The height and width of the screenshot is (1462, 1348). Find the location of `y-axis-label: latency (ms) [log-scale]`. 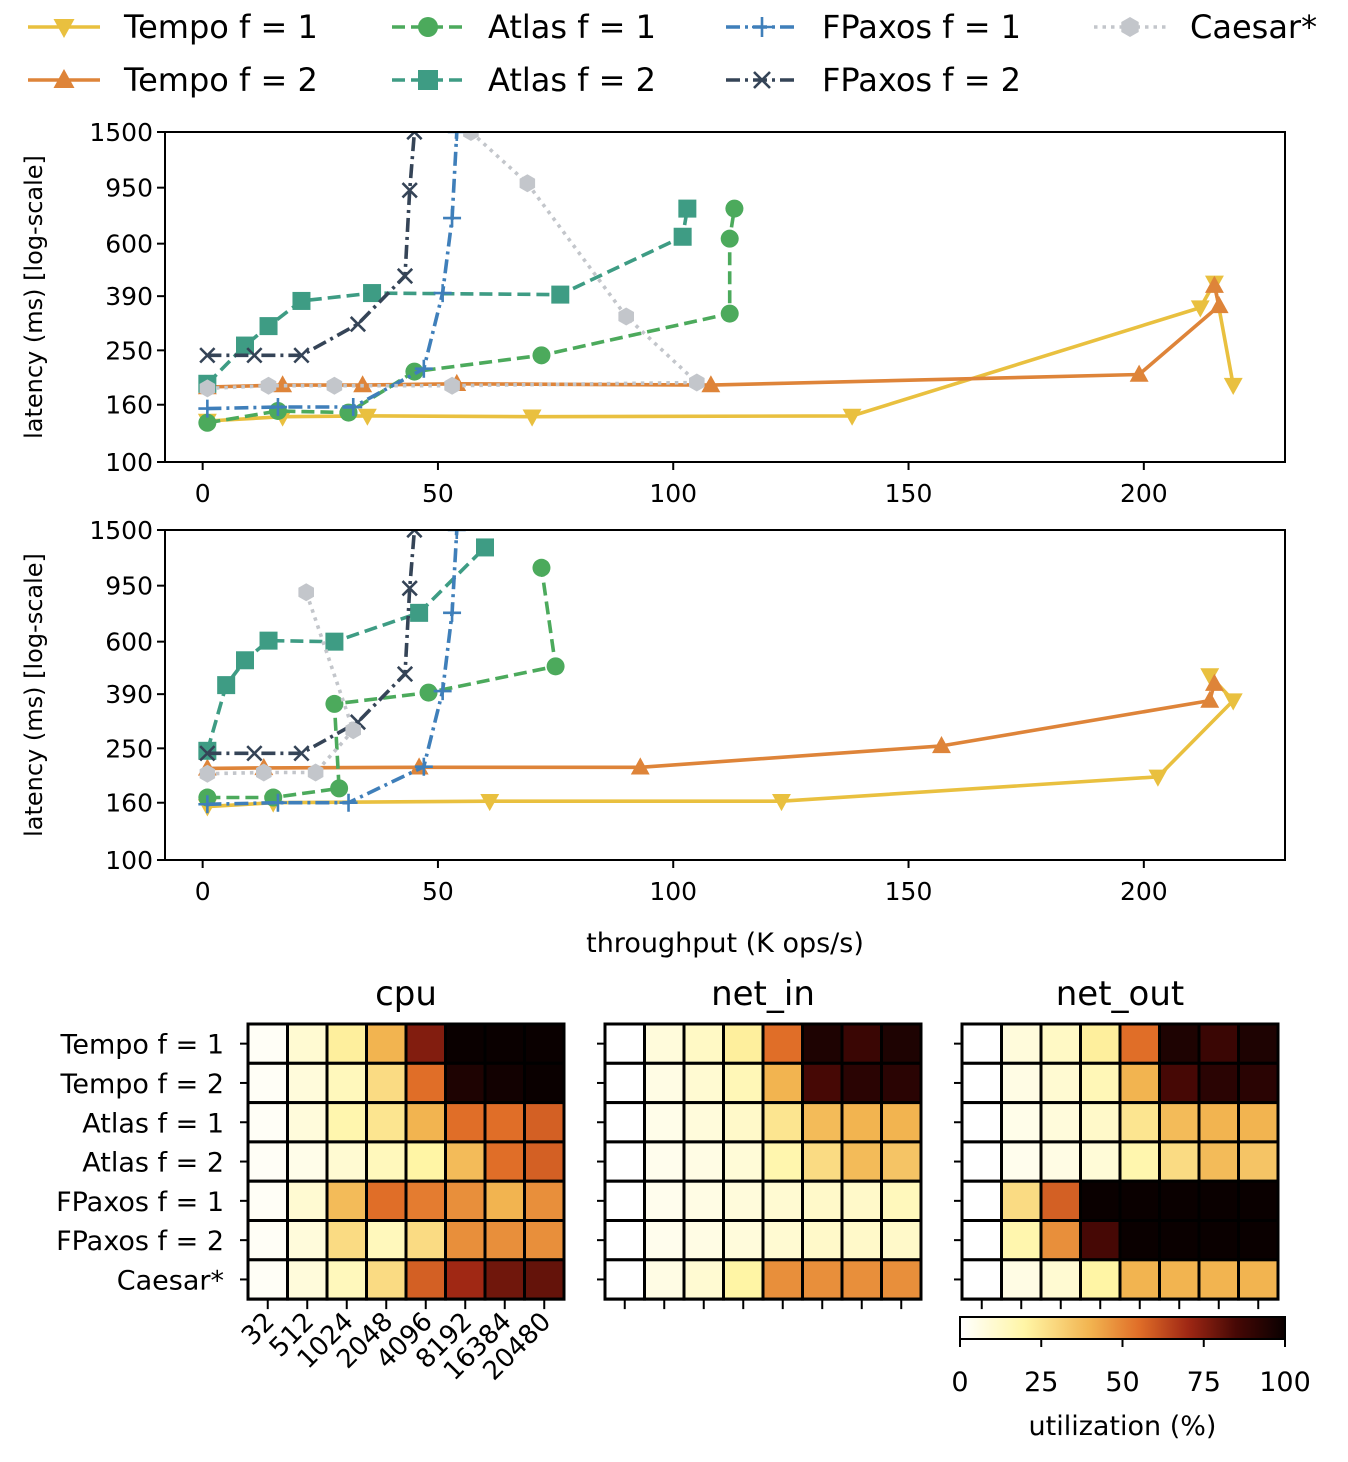

y-axis-label: latency (ms) [log-scale] is located at coordinates (34, 297).